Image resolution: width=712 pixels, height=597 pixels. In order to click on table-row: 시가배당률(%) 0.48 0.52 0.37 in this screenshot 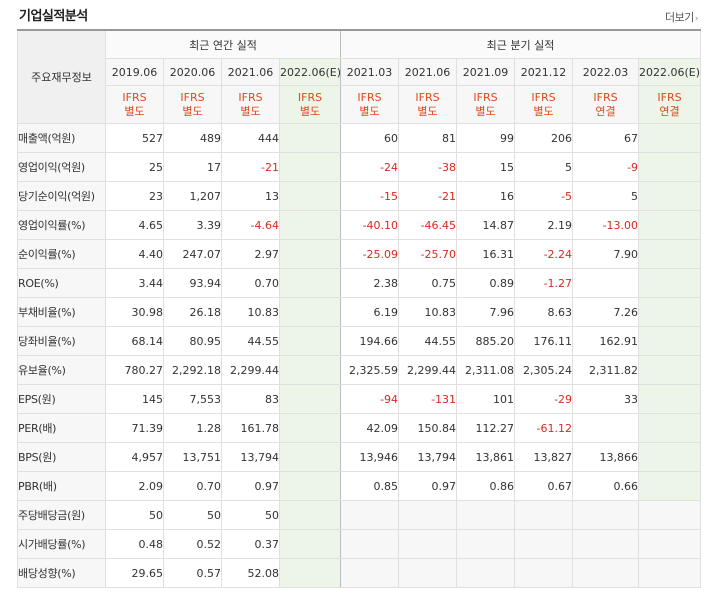, I will do `click(359, 544)`.